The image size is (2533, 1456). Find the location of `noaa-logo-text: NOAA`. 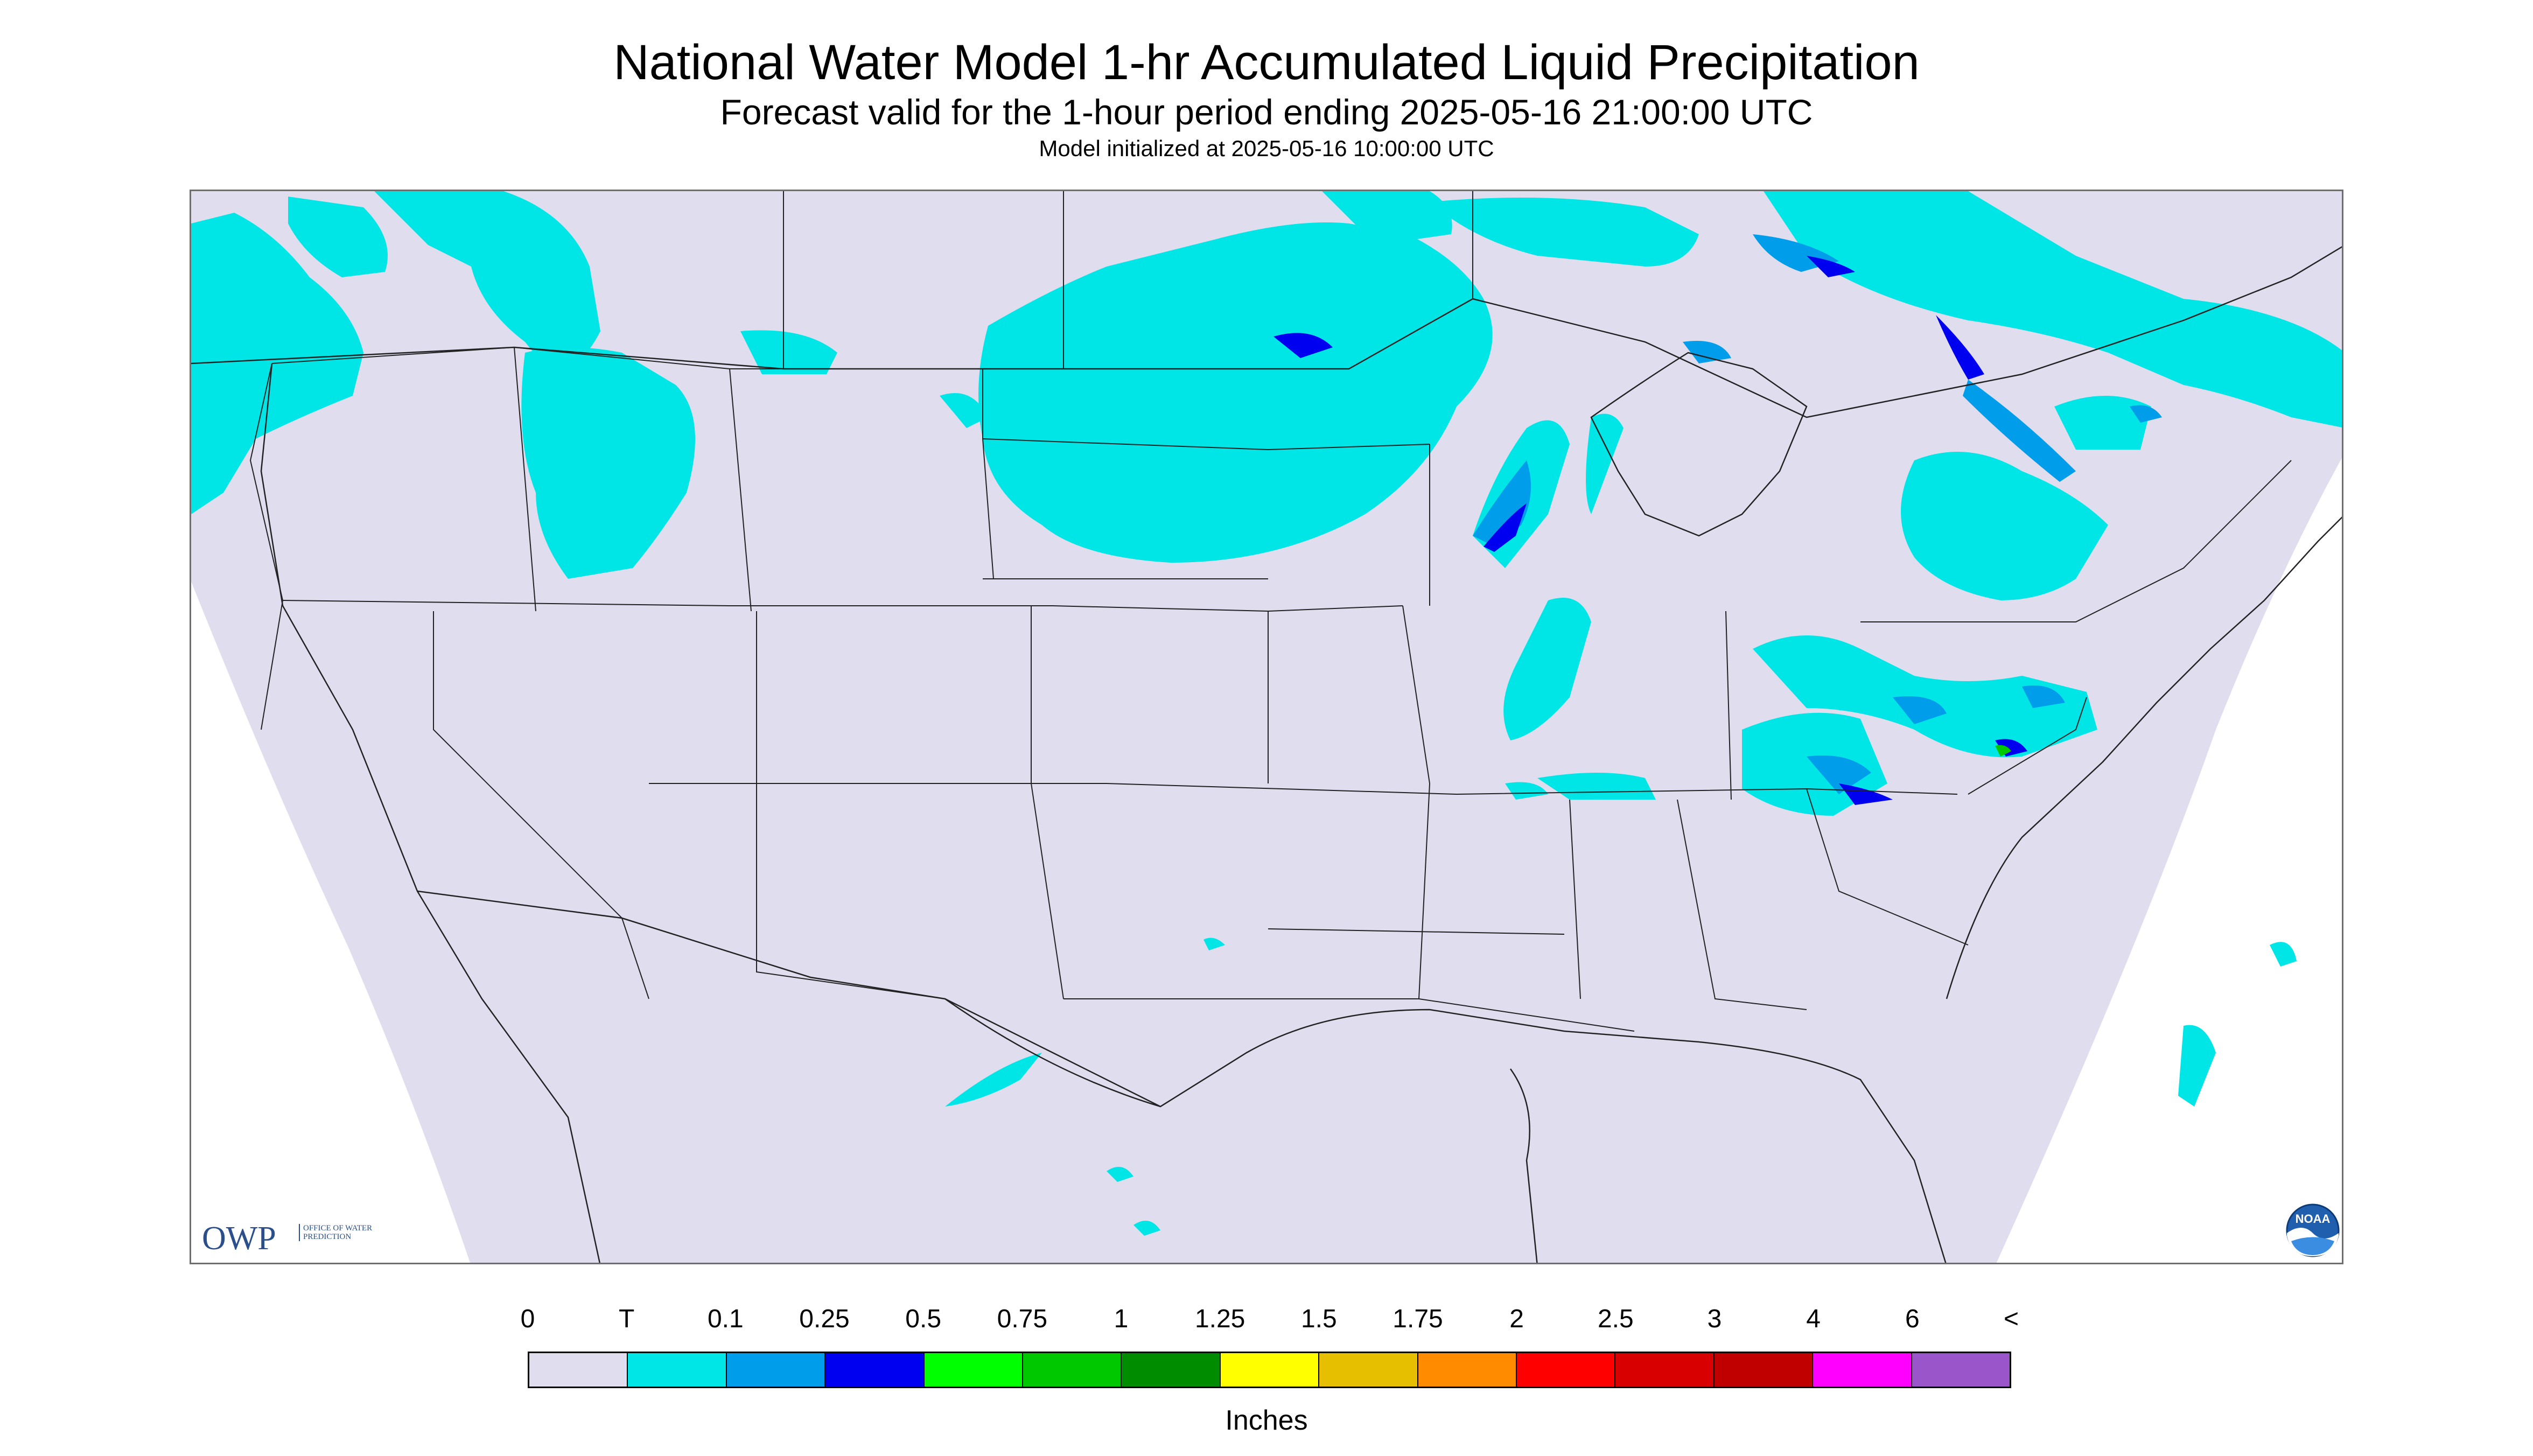

noaa-logo-text: NOAA is located at coordinates (2313, 1219).